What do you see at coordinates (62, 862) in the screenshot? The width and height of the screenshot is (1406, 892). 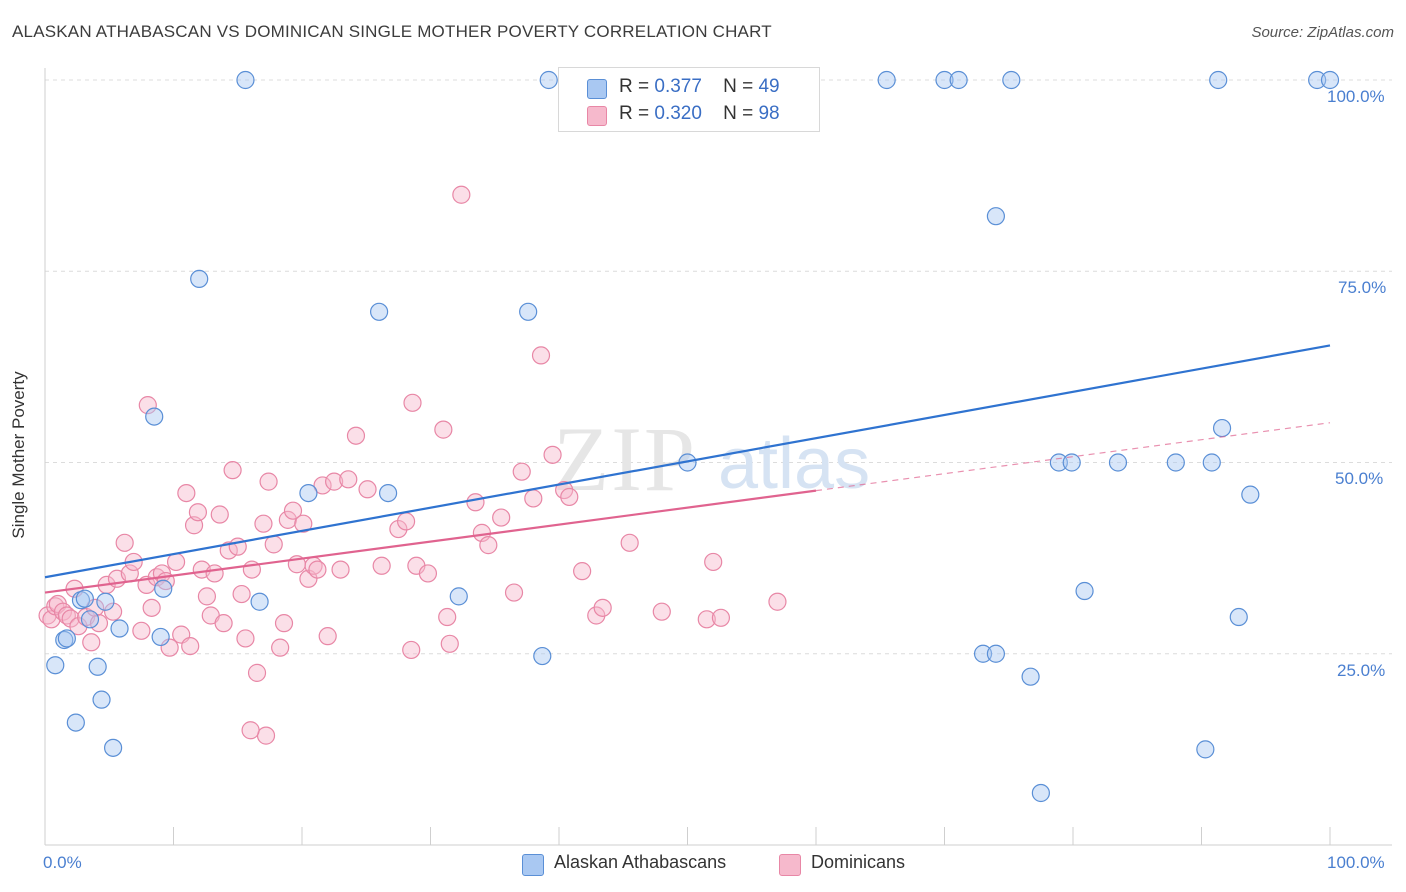 I see `x-tick-min: 0.0%` at bounding box center [62, 862].